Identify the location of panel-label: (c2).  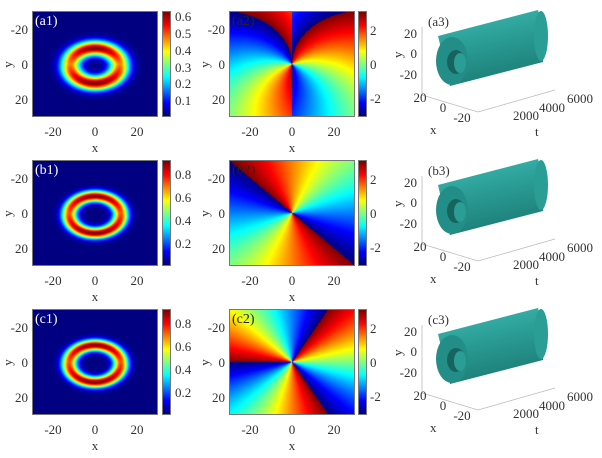
(243, 319).